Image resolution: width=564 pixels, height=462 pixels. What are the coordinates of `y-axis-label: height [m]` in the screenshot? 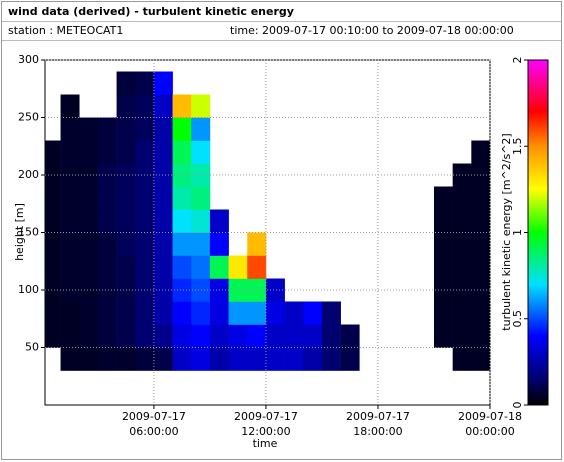 It's located at (19, 232).